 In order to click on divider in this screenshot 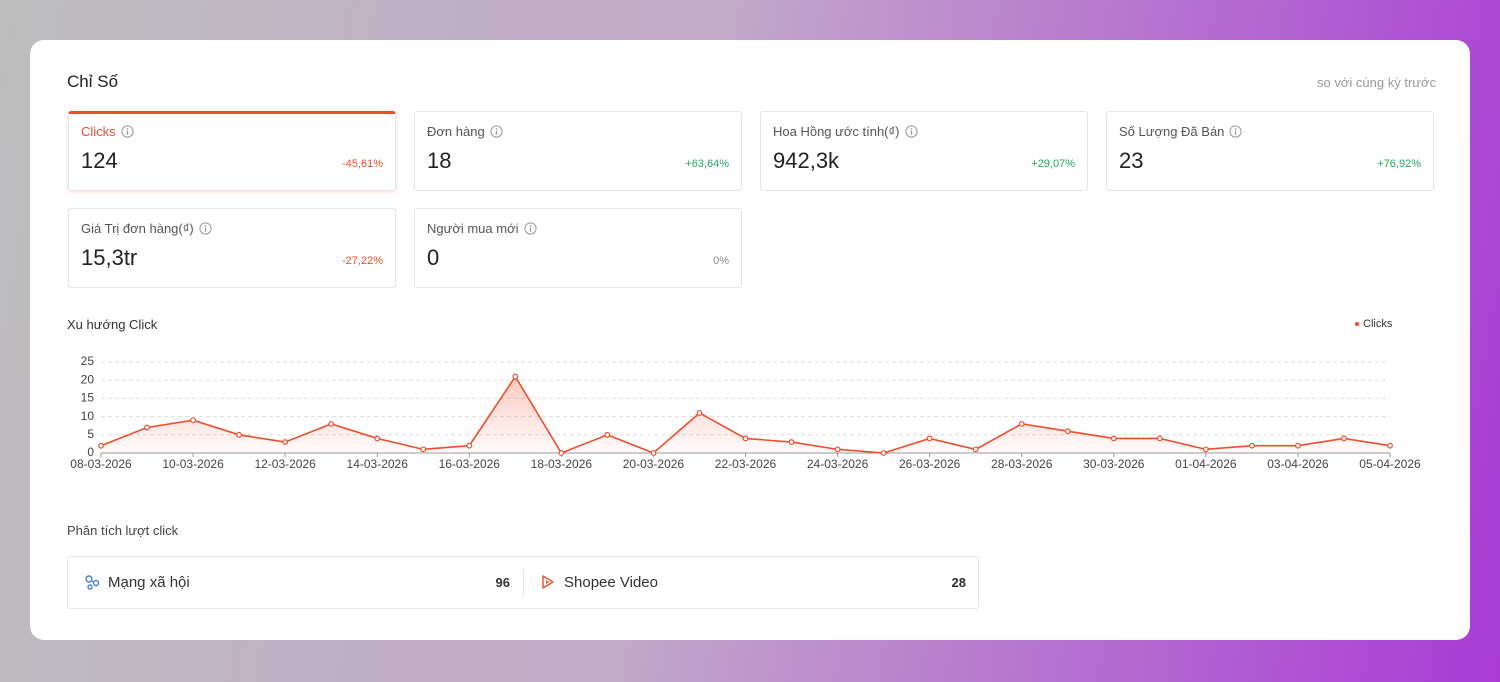, I will do `click(523, 583)`.